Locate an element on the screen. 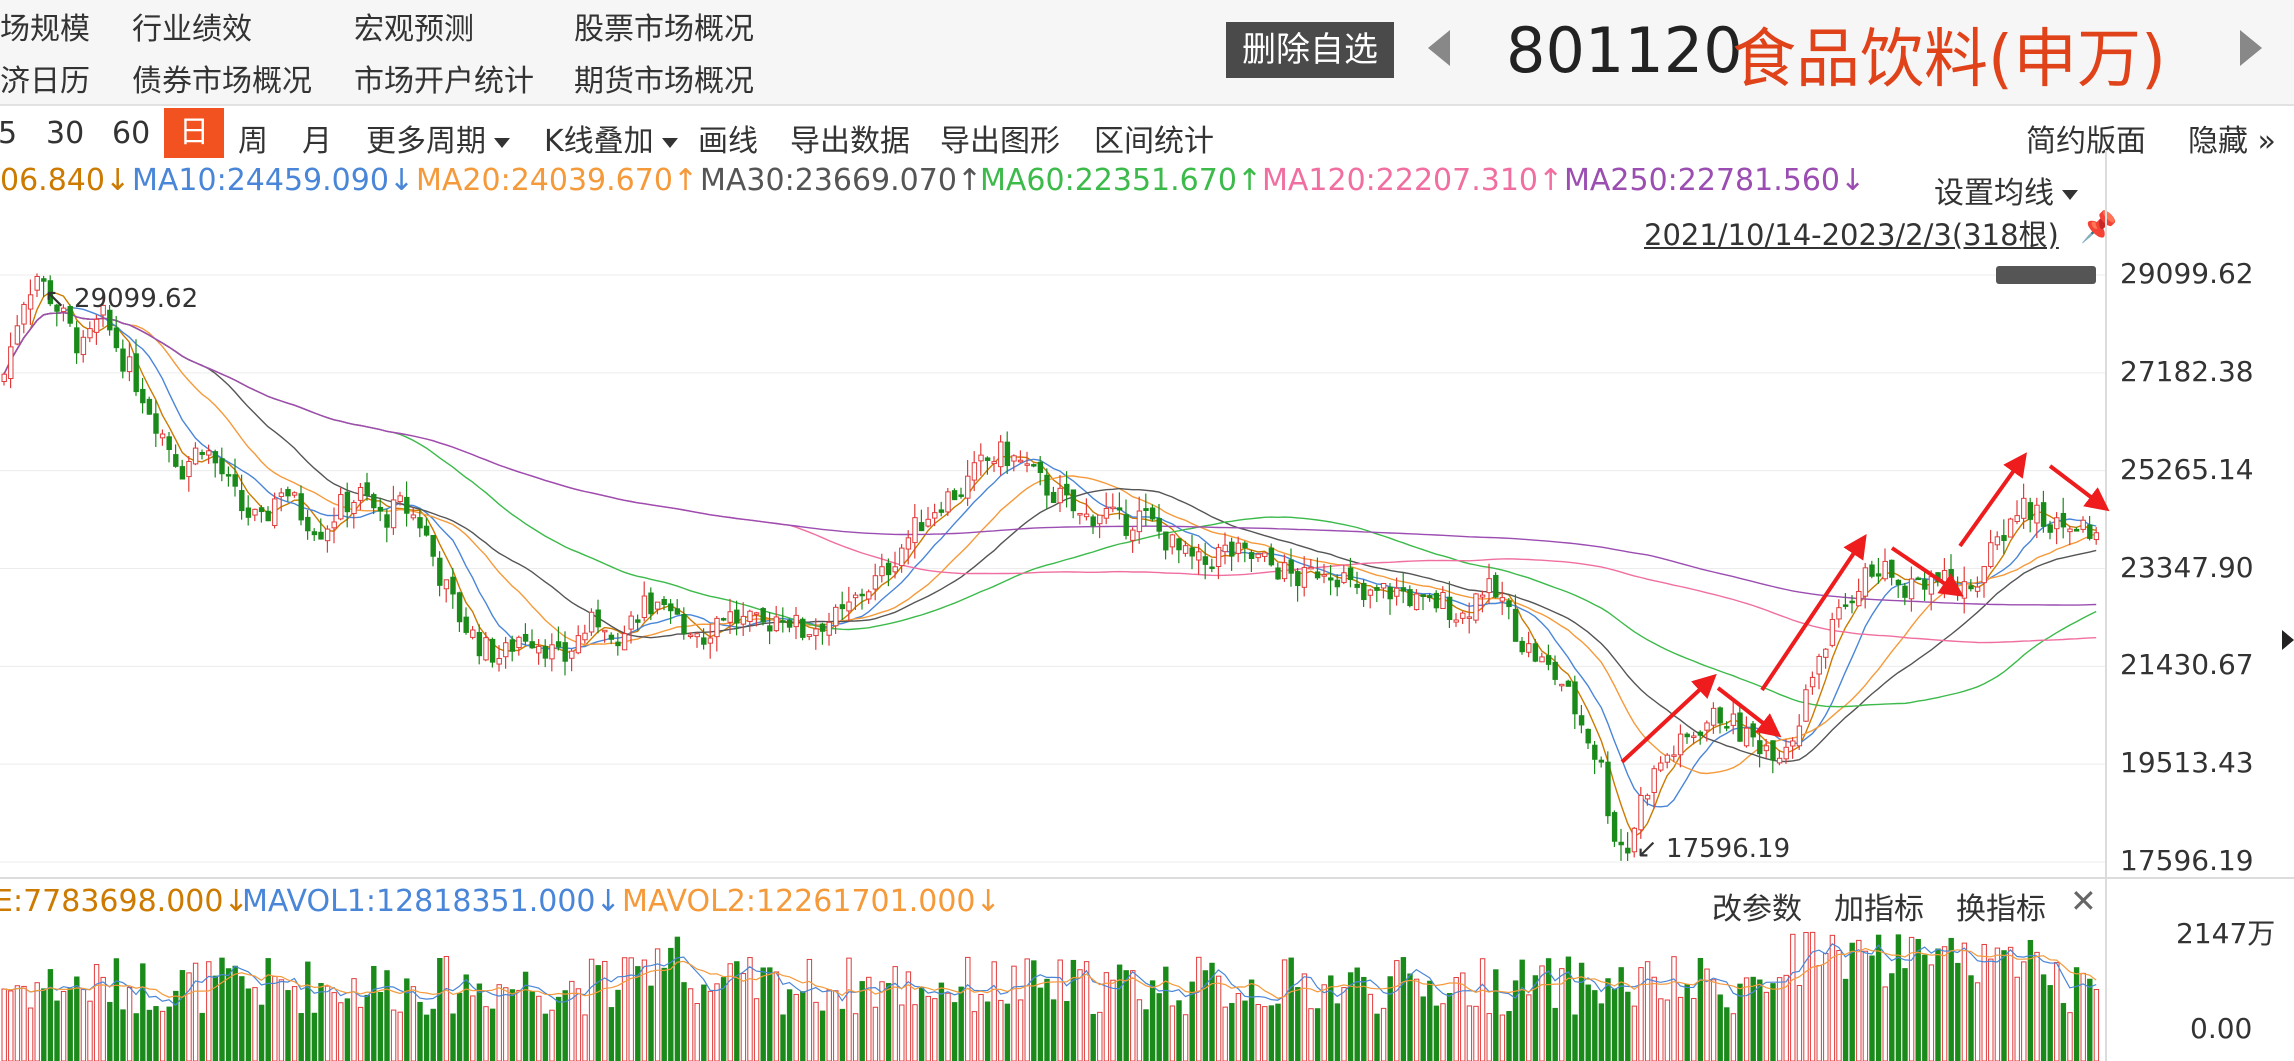 The height and width of the screenshot is (1061, 2294). period-month-button: 月 is located at coordinates (317, 141).